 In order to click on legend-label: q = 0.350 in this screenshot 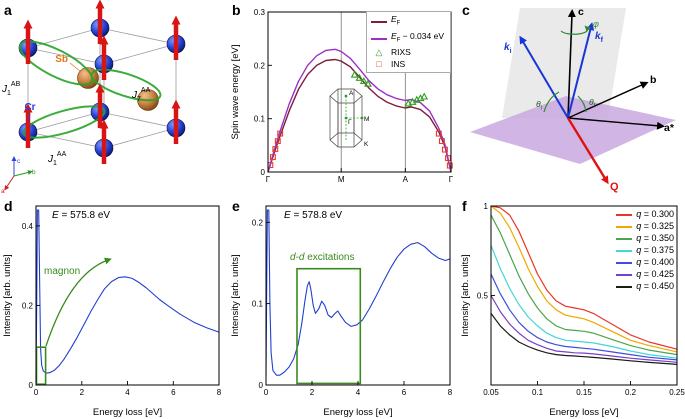, I will do `click(655, 238)`.